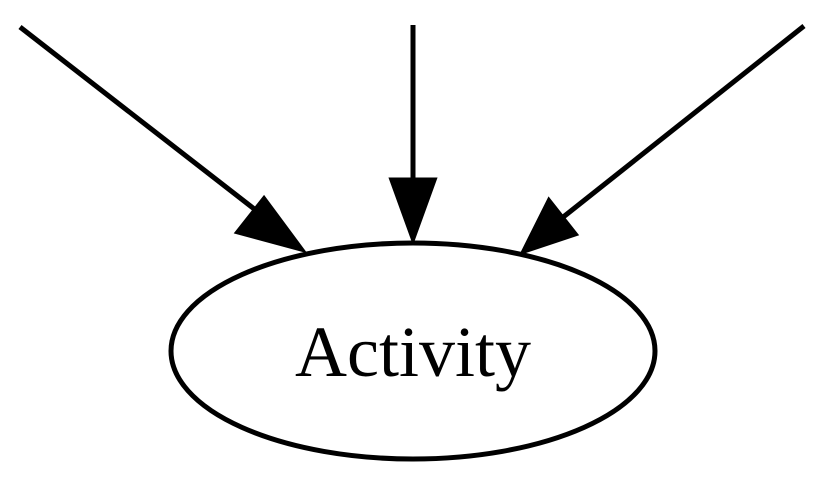 The height and width of the screenshot is (490, 838). Describe the element at coordinates (413, 211) in the screenshot. I see `arrowhead-center-icon` at that location.